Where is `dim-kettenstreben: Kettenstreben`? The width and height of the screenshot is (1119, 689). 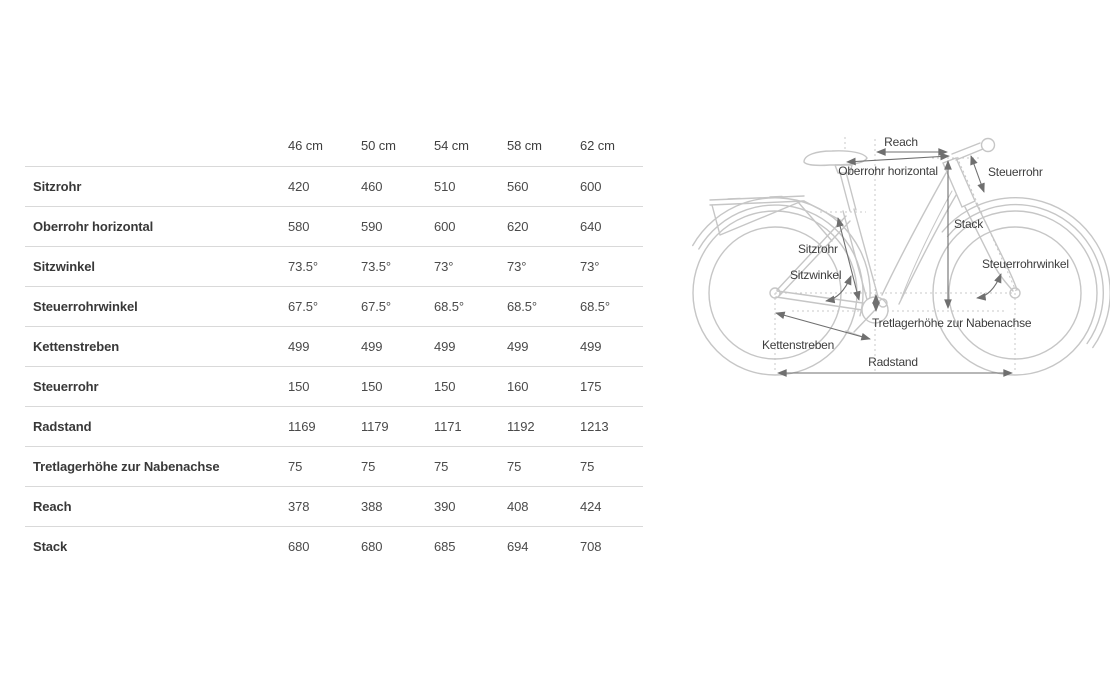
dim-kettenstreben: Kettenstreben is located at coordinates (816, 331).